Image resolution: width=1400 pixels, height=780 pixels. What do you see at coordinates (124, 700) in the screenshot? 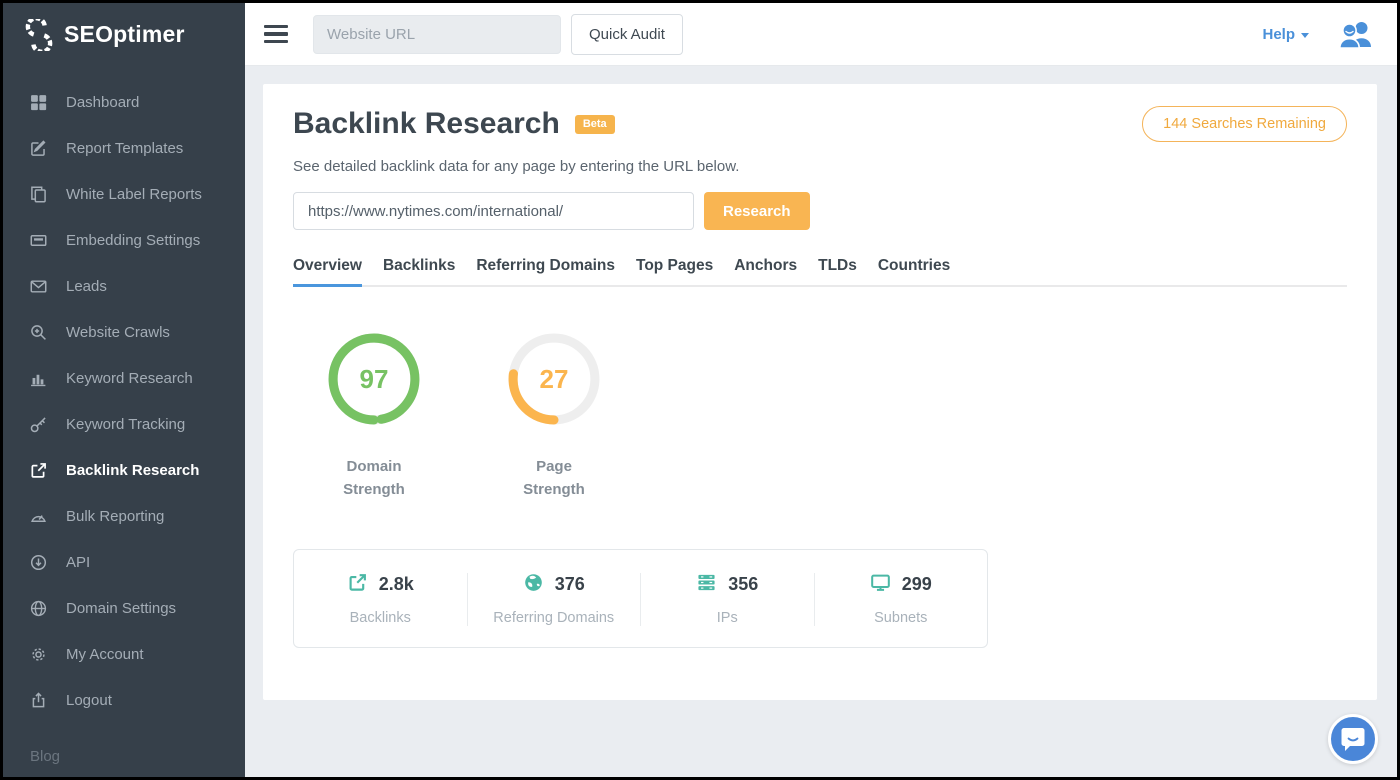
I see `sidebar-item-logout: Logout` at bounding box center [124, 700].